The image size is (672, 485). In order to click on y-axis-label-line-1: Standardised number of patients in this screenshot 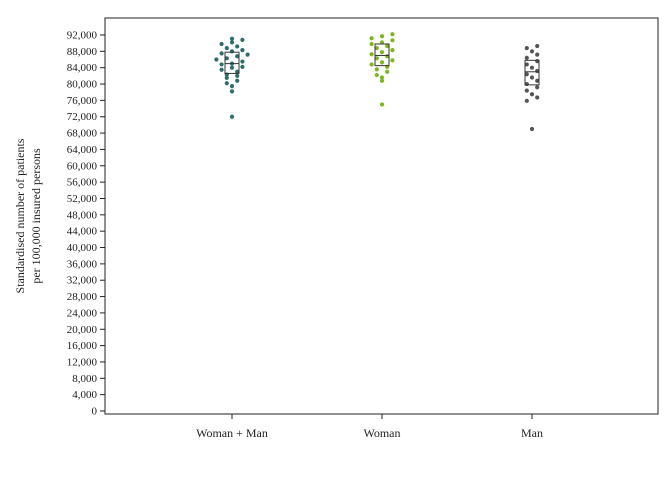, I will do `click(20, 215)`.